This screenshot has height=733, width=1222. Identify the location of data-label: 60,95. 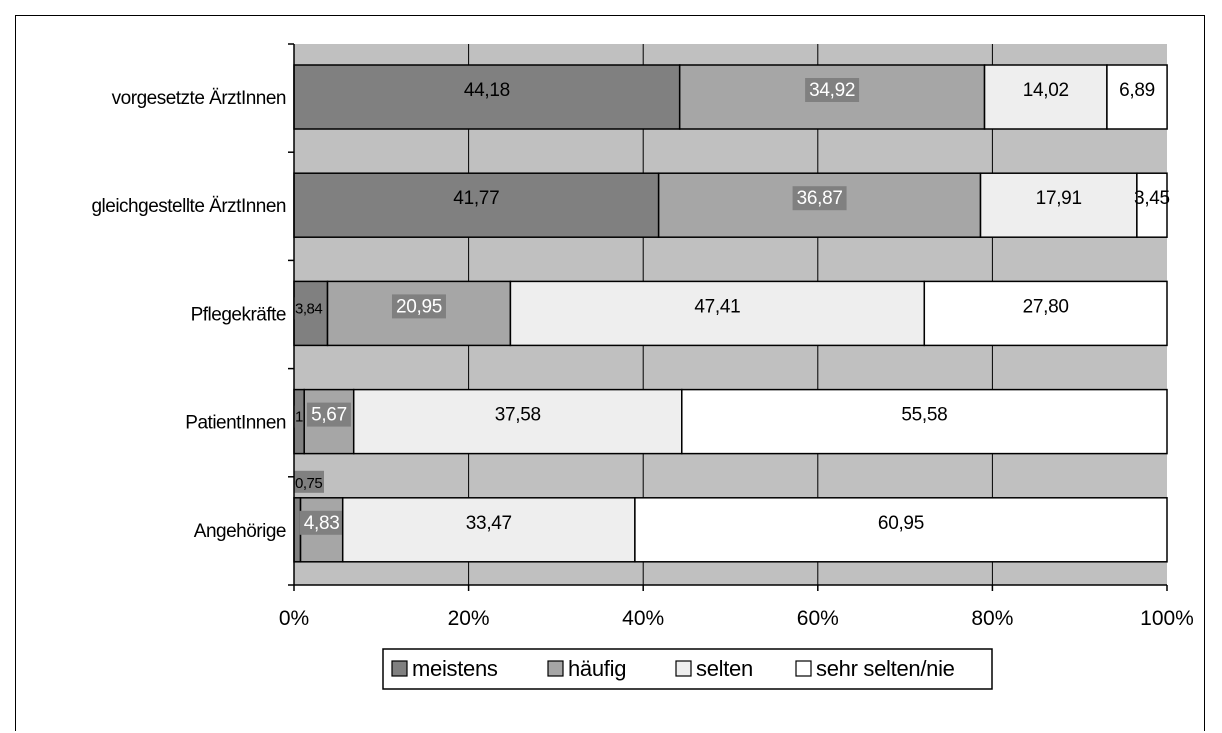
(901, 523).